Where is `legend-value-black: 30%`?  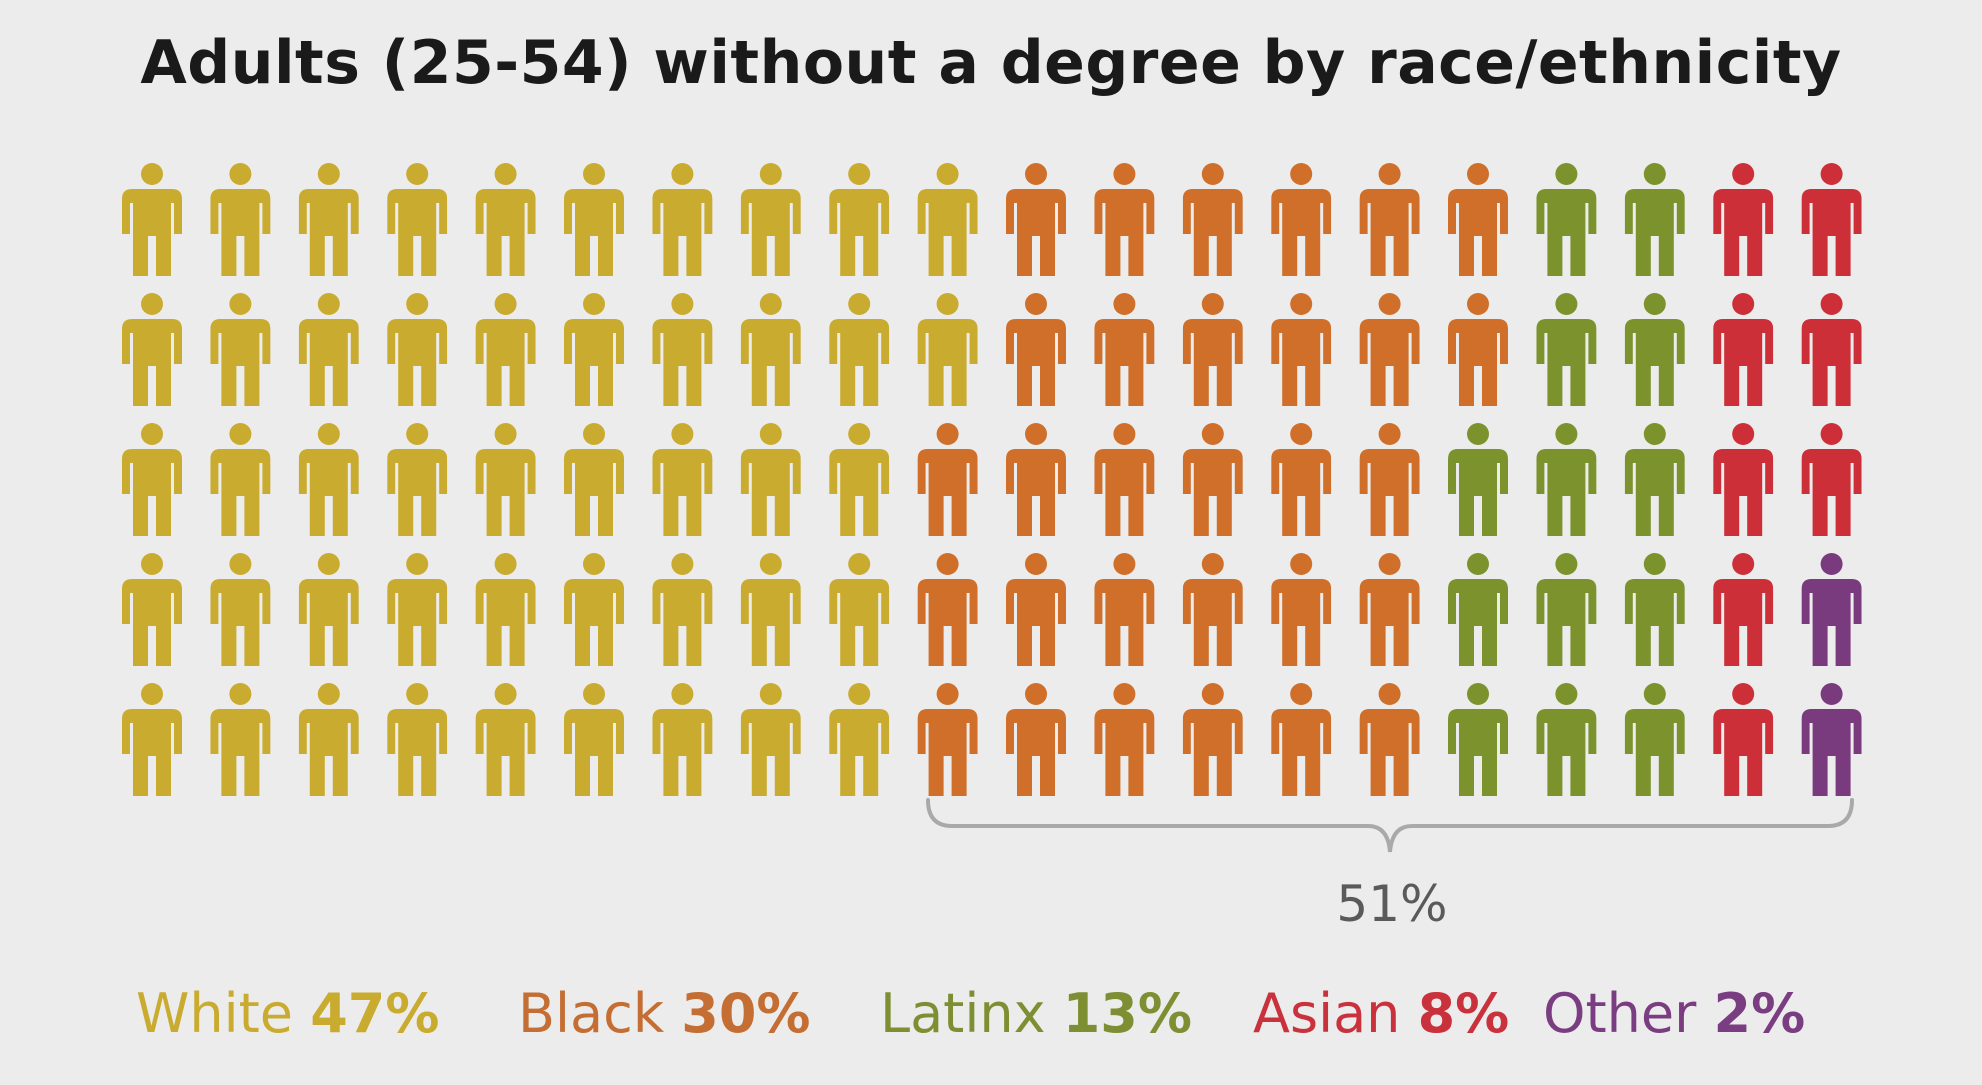
legend-value-black: 30% is located at coordinates (746, 1013).